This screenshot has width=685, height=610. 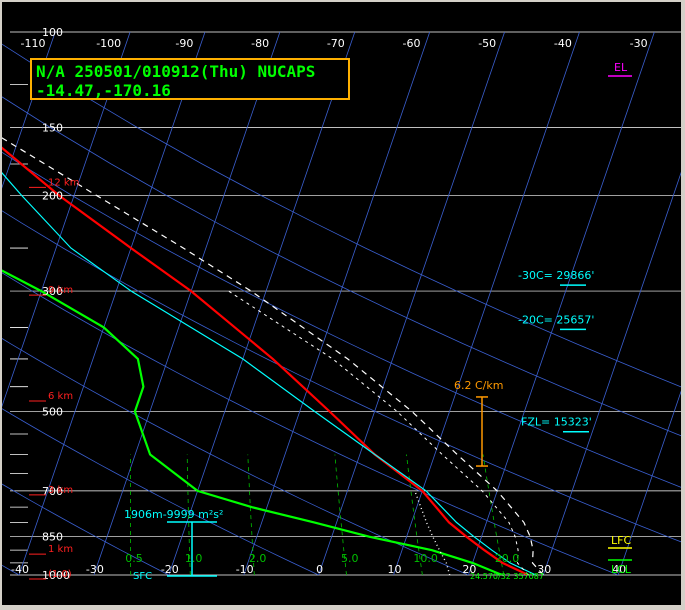 What do you see at coordinates (142, 576) in the screenshot?
I see `sfc-label: SFC` at bounding box center [142, 576].